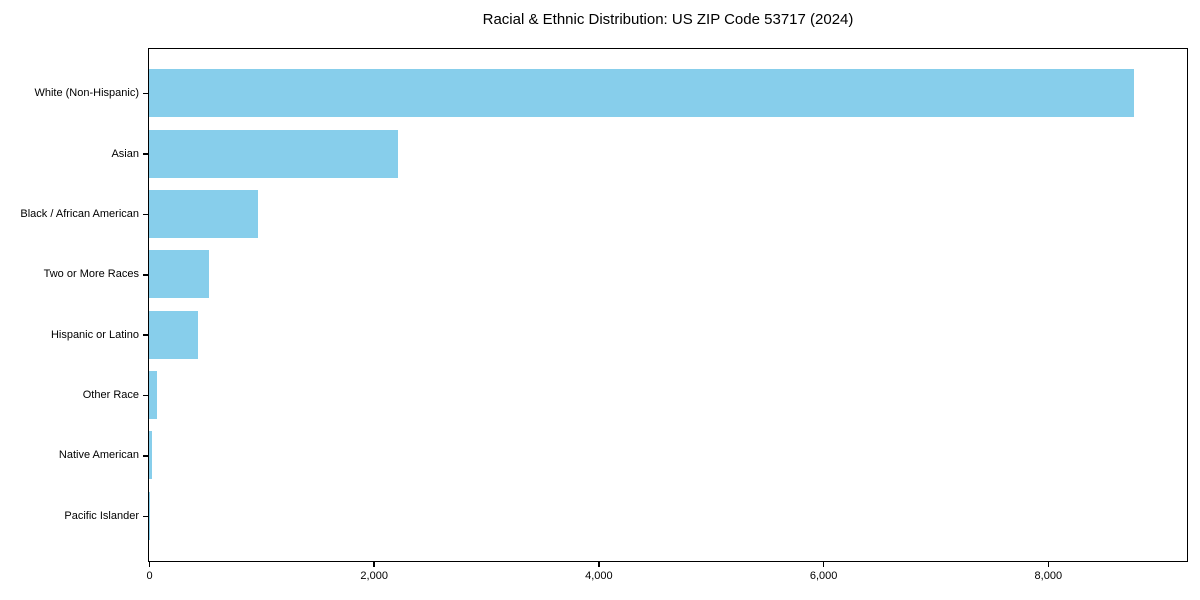 Image resolution: width=1200 pixels, height=600 pixels. What do you see at coordinates (1048, 576) in the screenshot?
I see `x-tick-label: 8,000` at bounding box center [1048, 576].